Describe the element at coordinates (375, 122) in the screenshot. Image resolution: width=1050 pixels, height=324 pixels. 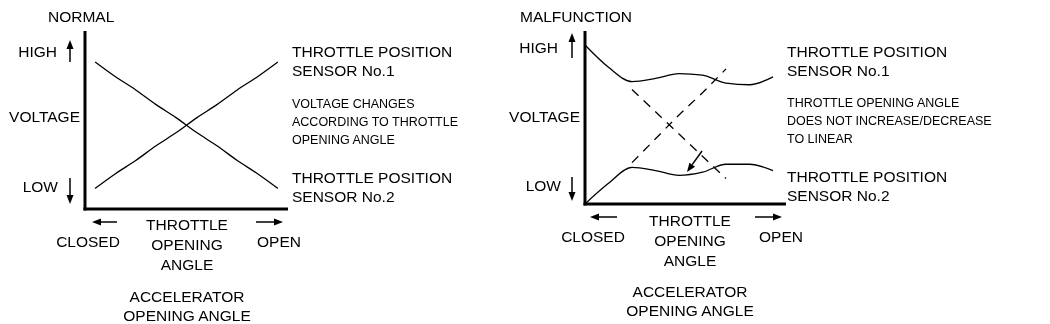
I see `text: VOLTAGE CHANGES ACCORDING TO THROTTLE OPENING ANGLE` at that location.